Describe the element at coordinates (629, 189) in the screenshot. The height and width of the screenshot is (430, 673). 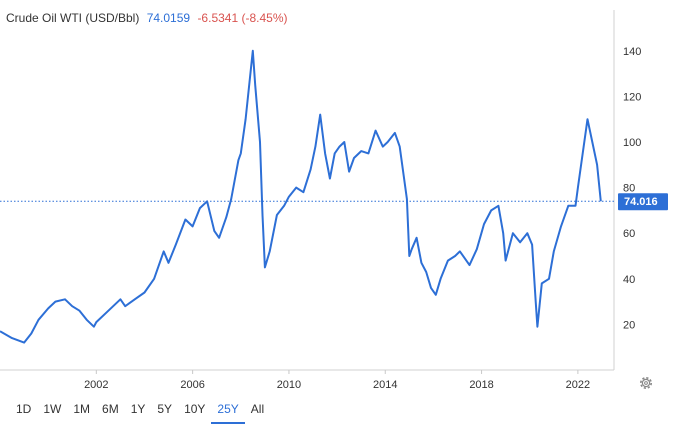
I see `y-tick-label: 80` at that location.